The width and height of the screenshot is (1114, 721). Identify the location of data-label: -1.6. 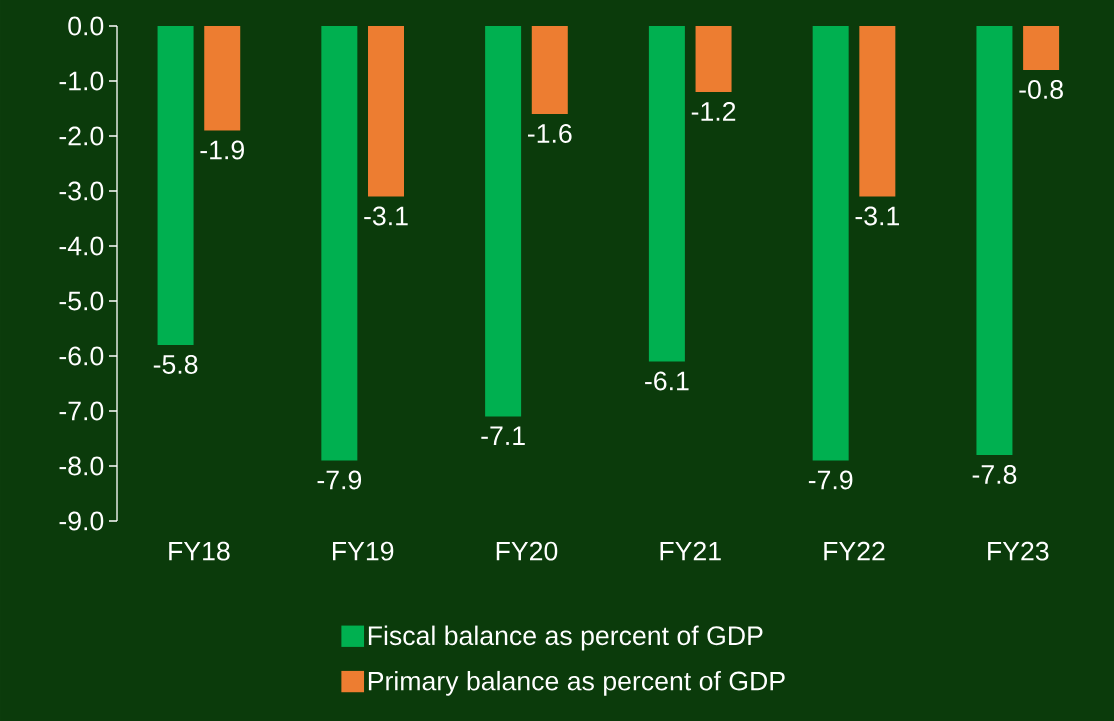
(550, 133).